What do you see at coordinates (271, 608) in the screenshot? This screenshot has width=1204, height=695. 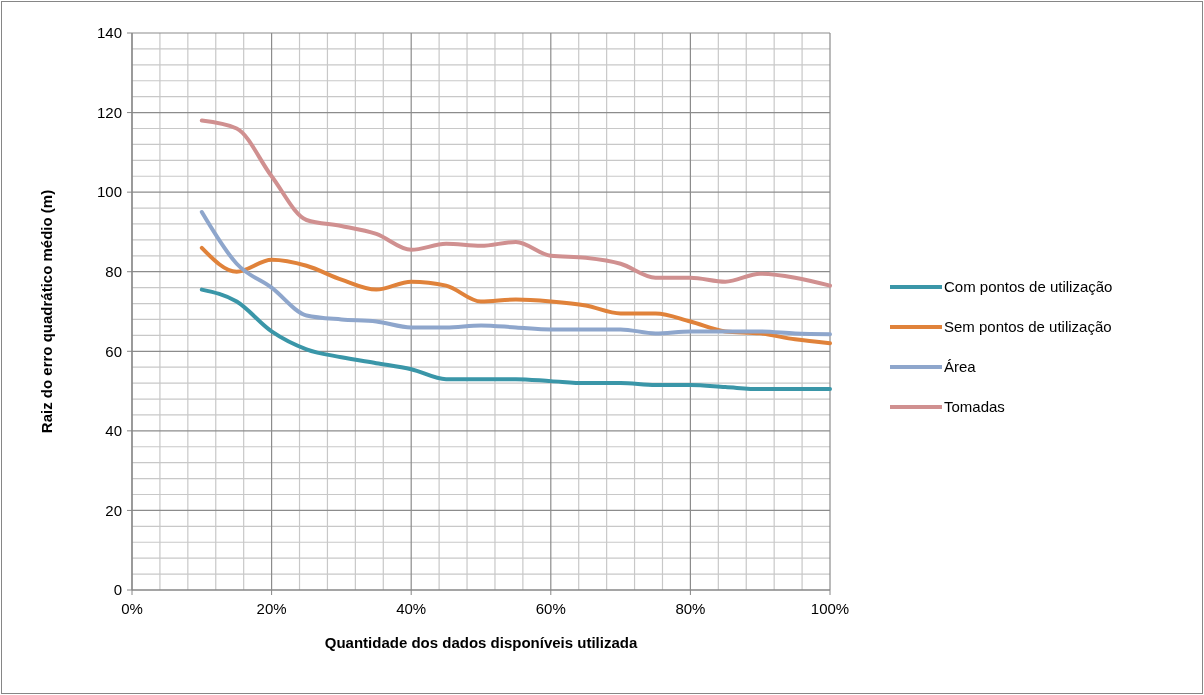 I see `x-tick-label: 20%` at bounding box center [271, 608].